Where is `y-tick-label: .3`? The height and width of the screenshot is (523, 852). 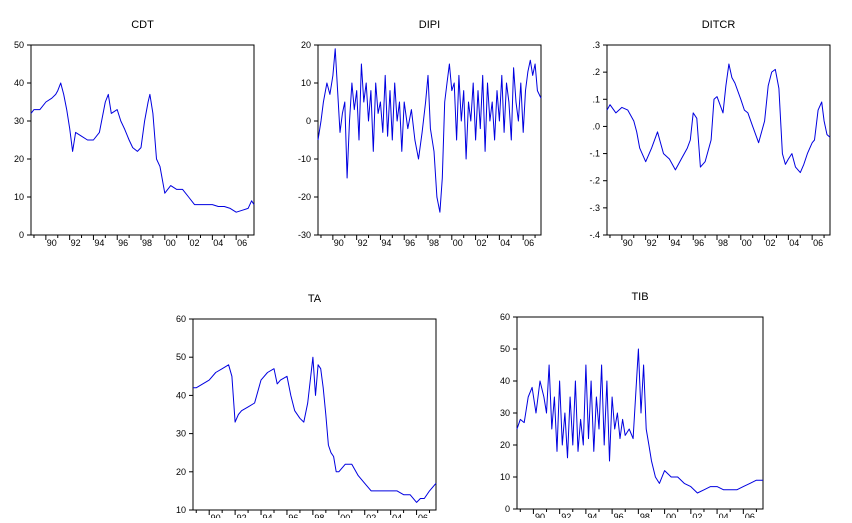
y-tick-label: .3 is located at coordinates (596, 45).